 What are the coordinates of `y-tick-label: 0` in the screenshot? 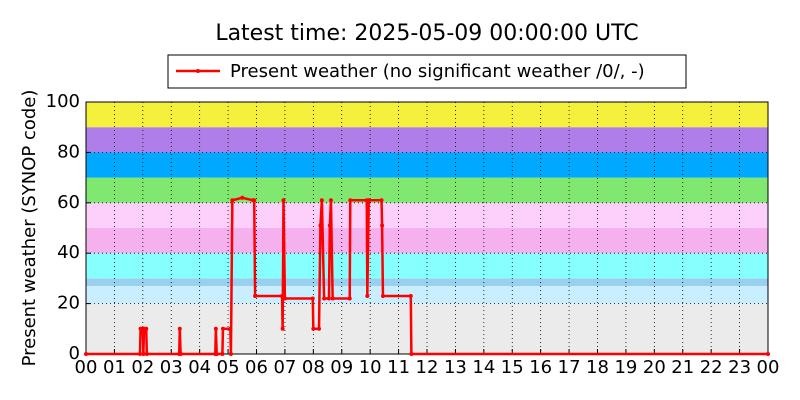 It's located at (74, 353).